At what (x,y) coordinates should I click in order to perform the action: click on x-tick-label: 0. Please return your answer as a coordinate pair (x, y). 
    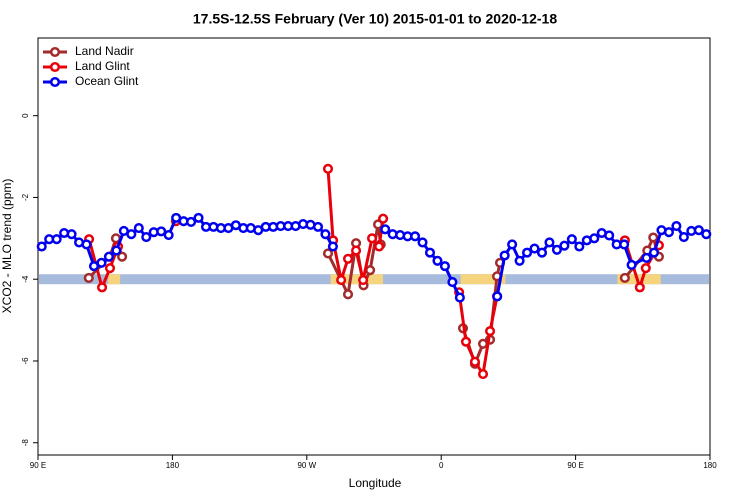
    Looking at the image, I should click on (441, 465).